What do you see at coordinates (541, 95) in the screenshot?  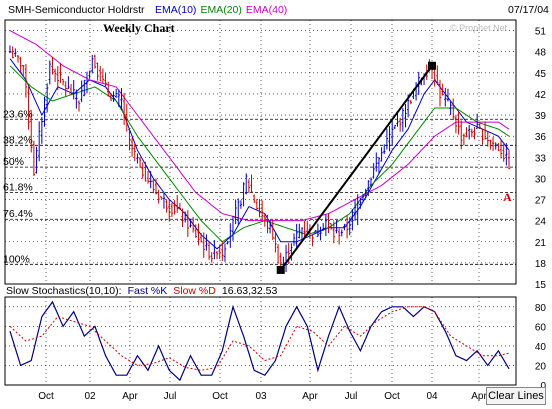 I see `price-tick-label: 42` at bounding box center [541, 95].